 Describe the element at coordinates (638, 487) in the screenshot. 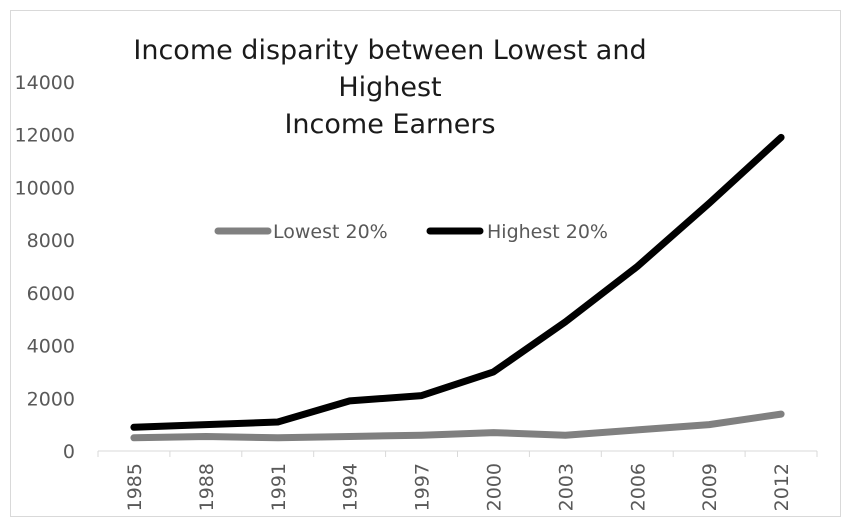

I see `x-tick-label: 2006` at that location.